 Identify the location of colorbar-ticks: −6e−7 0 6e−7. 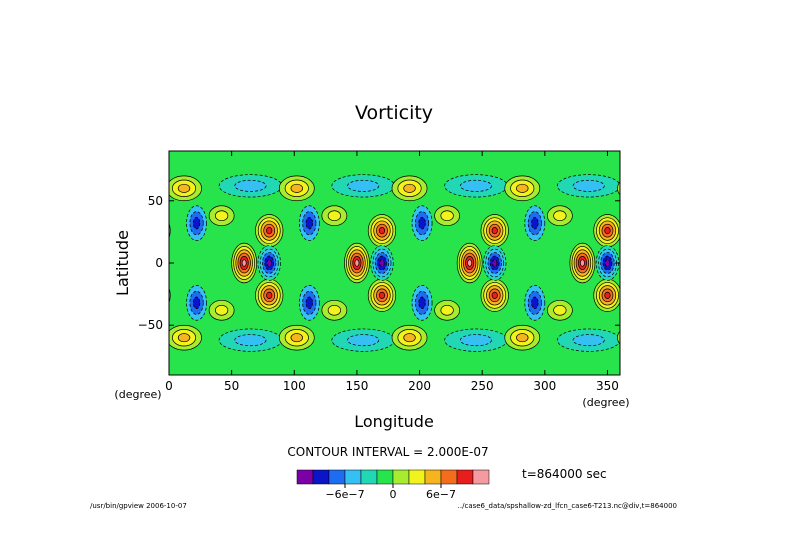
(390, 492).